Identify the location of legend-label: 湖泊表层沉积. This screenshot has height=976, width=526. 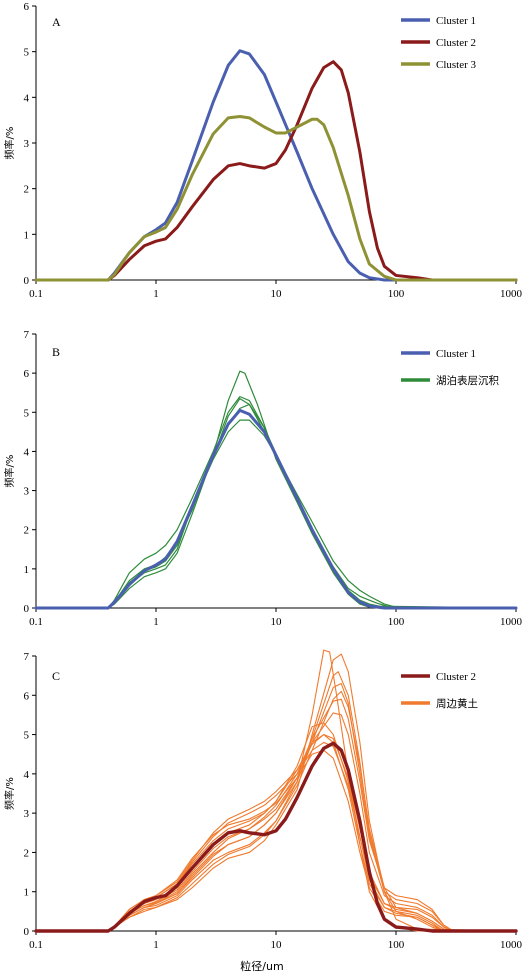
(467, 380).